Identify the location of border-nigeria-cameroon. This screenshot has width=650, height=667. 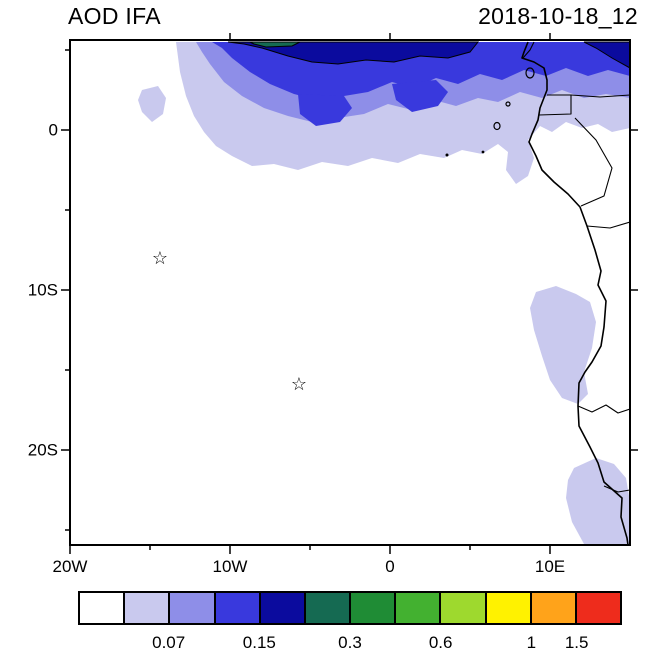
(528, 50).